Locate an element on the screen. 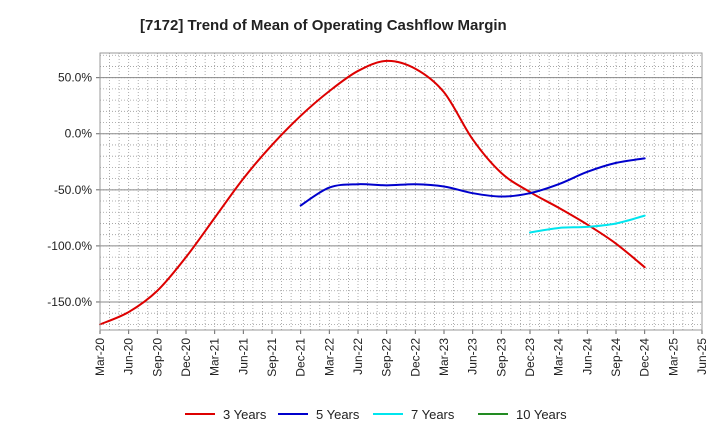 The height and width of the screenshot is (440, 720). x-tick-label: Sep-24 is located at coordinates (616, 357).